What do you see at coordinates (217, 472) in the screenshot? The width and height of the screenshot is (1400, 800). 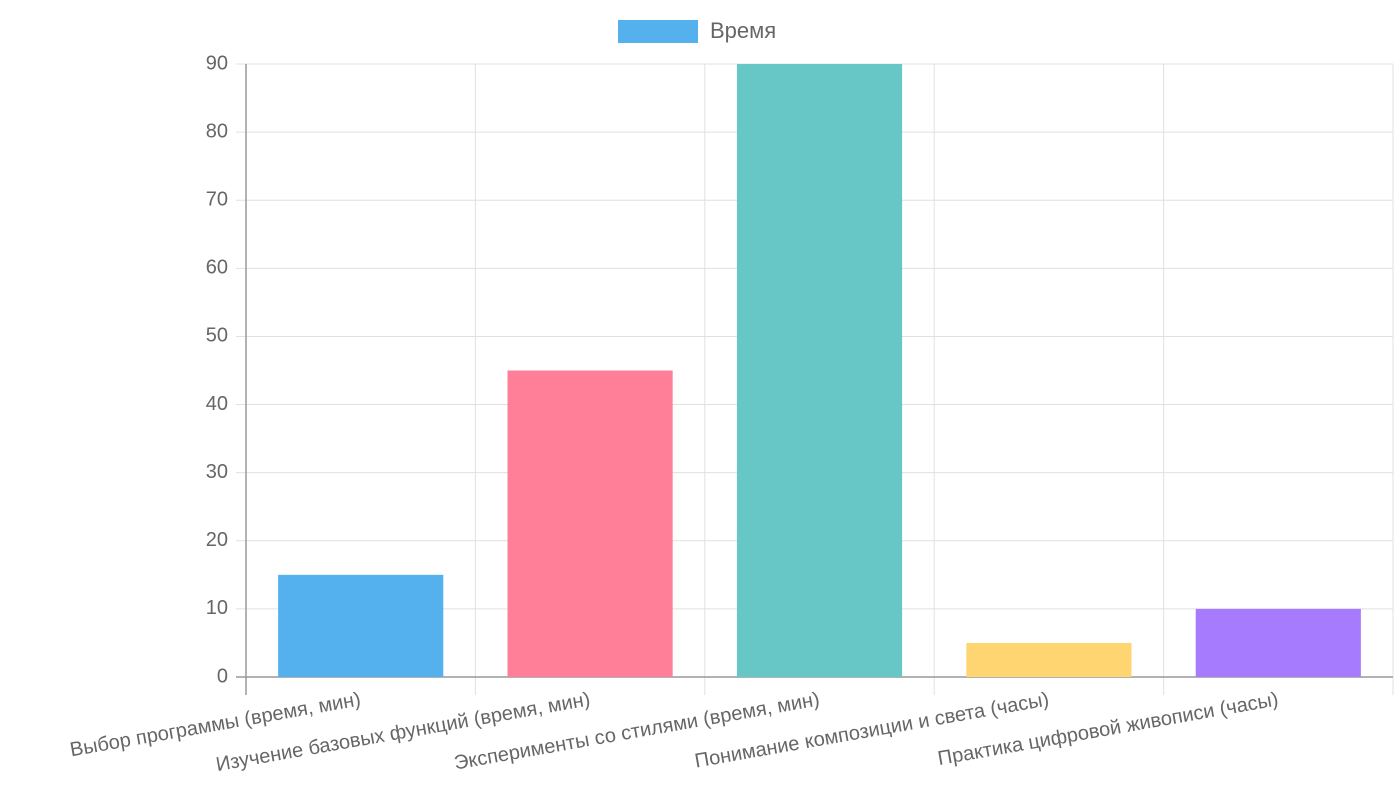 I see `y-tick-label: 30` at bounding box center [217, 472].